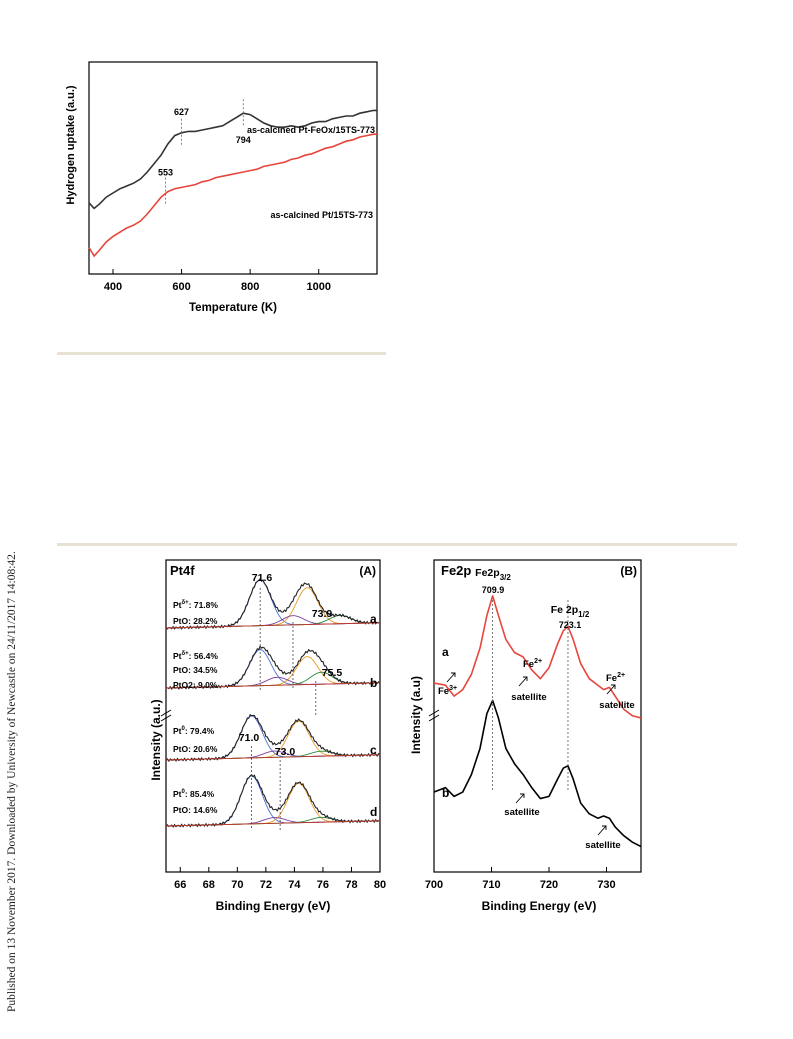 Image resolution: width=793 pixels, height=1039 pixels. I want to click on pt4f-a-line-2: PtO: 28.2%, so click(195, 621).